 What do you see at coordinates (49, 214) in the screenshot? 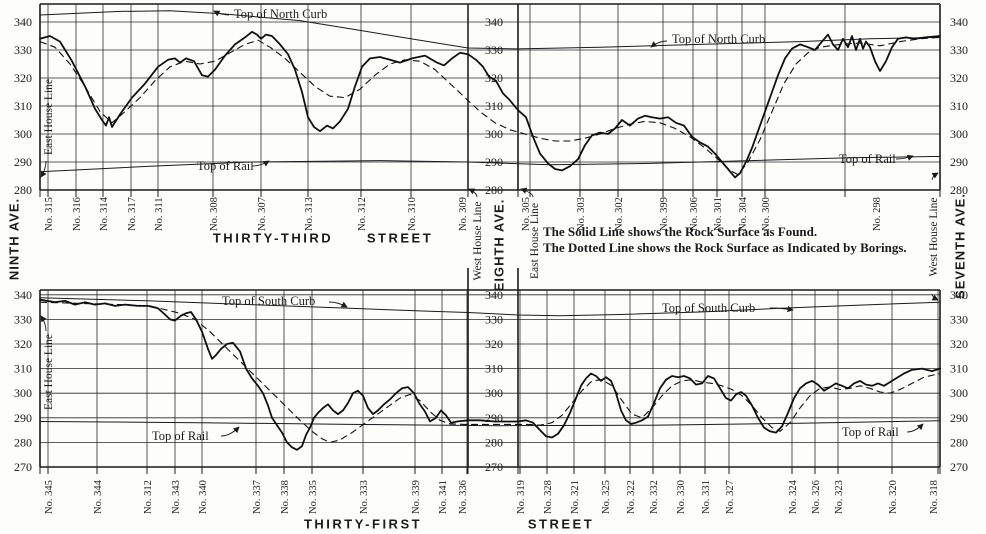
I see `house-number-label: No. 315` at bounding box center [49, 214].